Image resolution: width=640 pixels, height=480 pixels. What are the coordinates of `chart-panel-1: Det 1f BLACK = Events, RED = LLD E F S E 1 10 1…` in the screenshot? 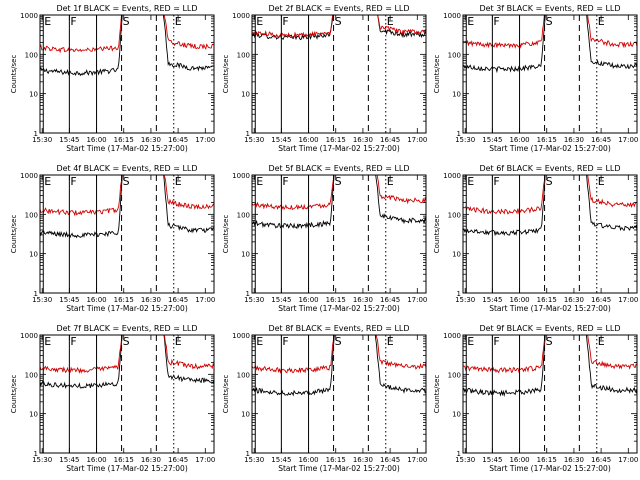 It's located at (112, 78).